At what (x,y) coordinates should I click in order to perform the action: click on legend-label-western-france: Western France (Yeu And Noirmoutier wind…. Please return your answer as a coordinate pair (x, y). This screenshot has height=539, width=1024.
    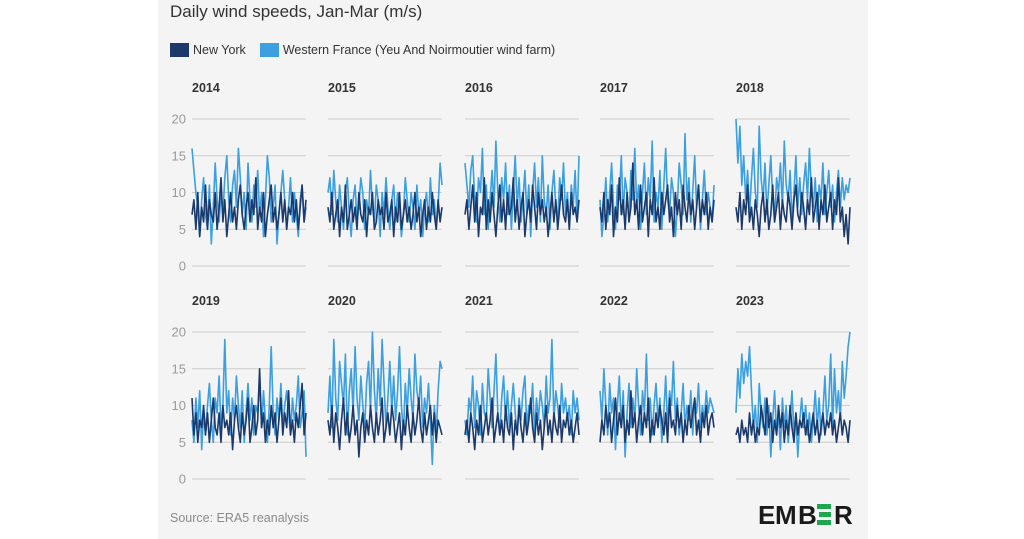
    Looking at the image, I should click on (419, 50).